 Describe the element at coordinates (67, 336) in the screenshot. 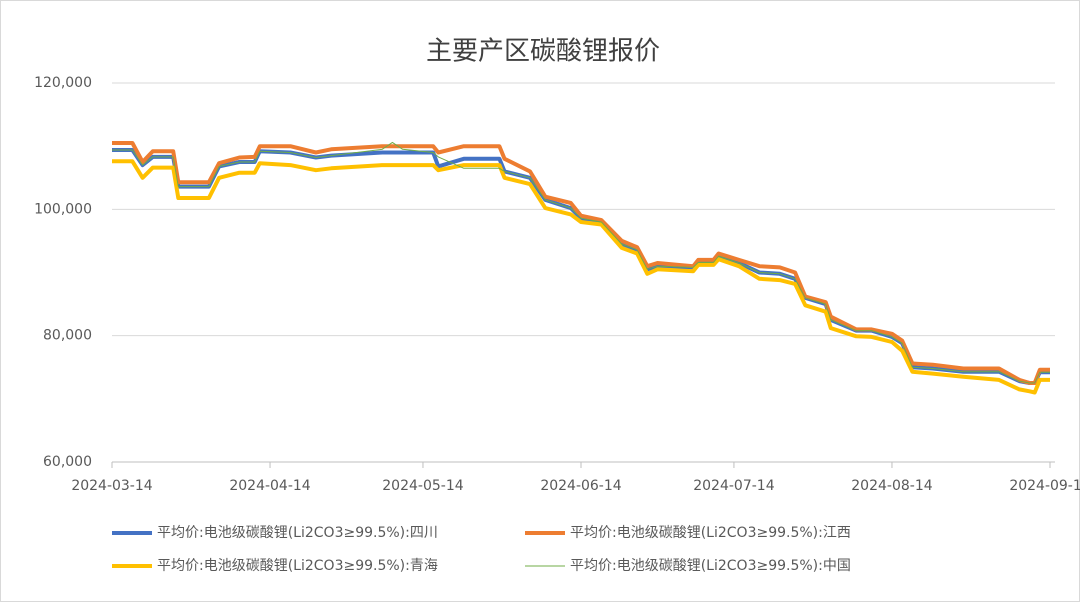

I see `y-tick-label: 80,000` at that location.